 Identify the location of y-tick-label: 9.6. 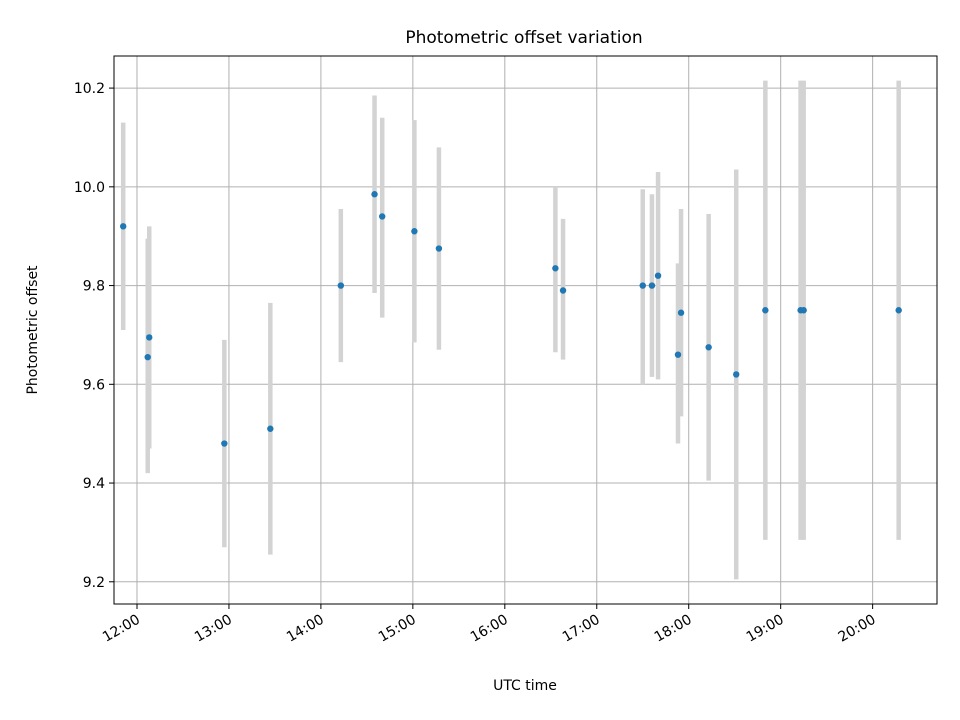
(94, 385).